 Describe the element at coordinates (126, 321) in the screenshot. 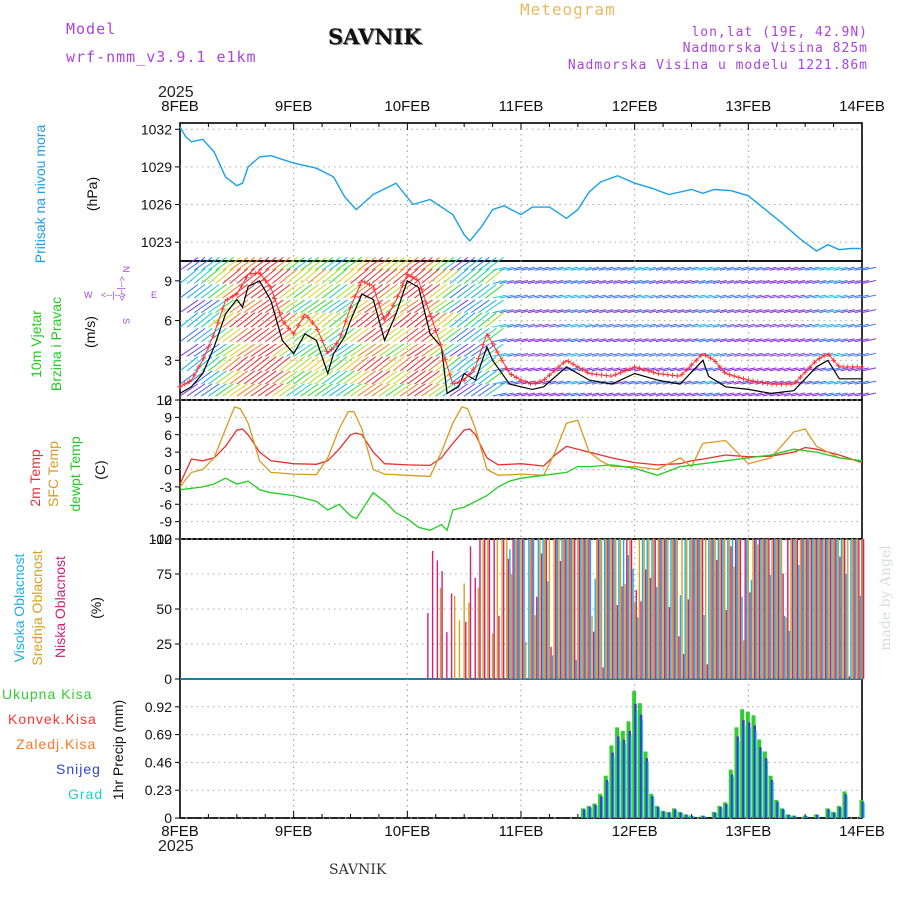

I see `compass-s: S` at that location.